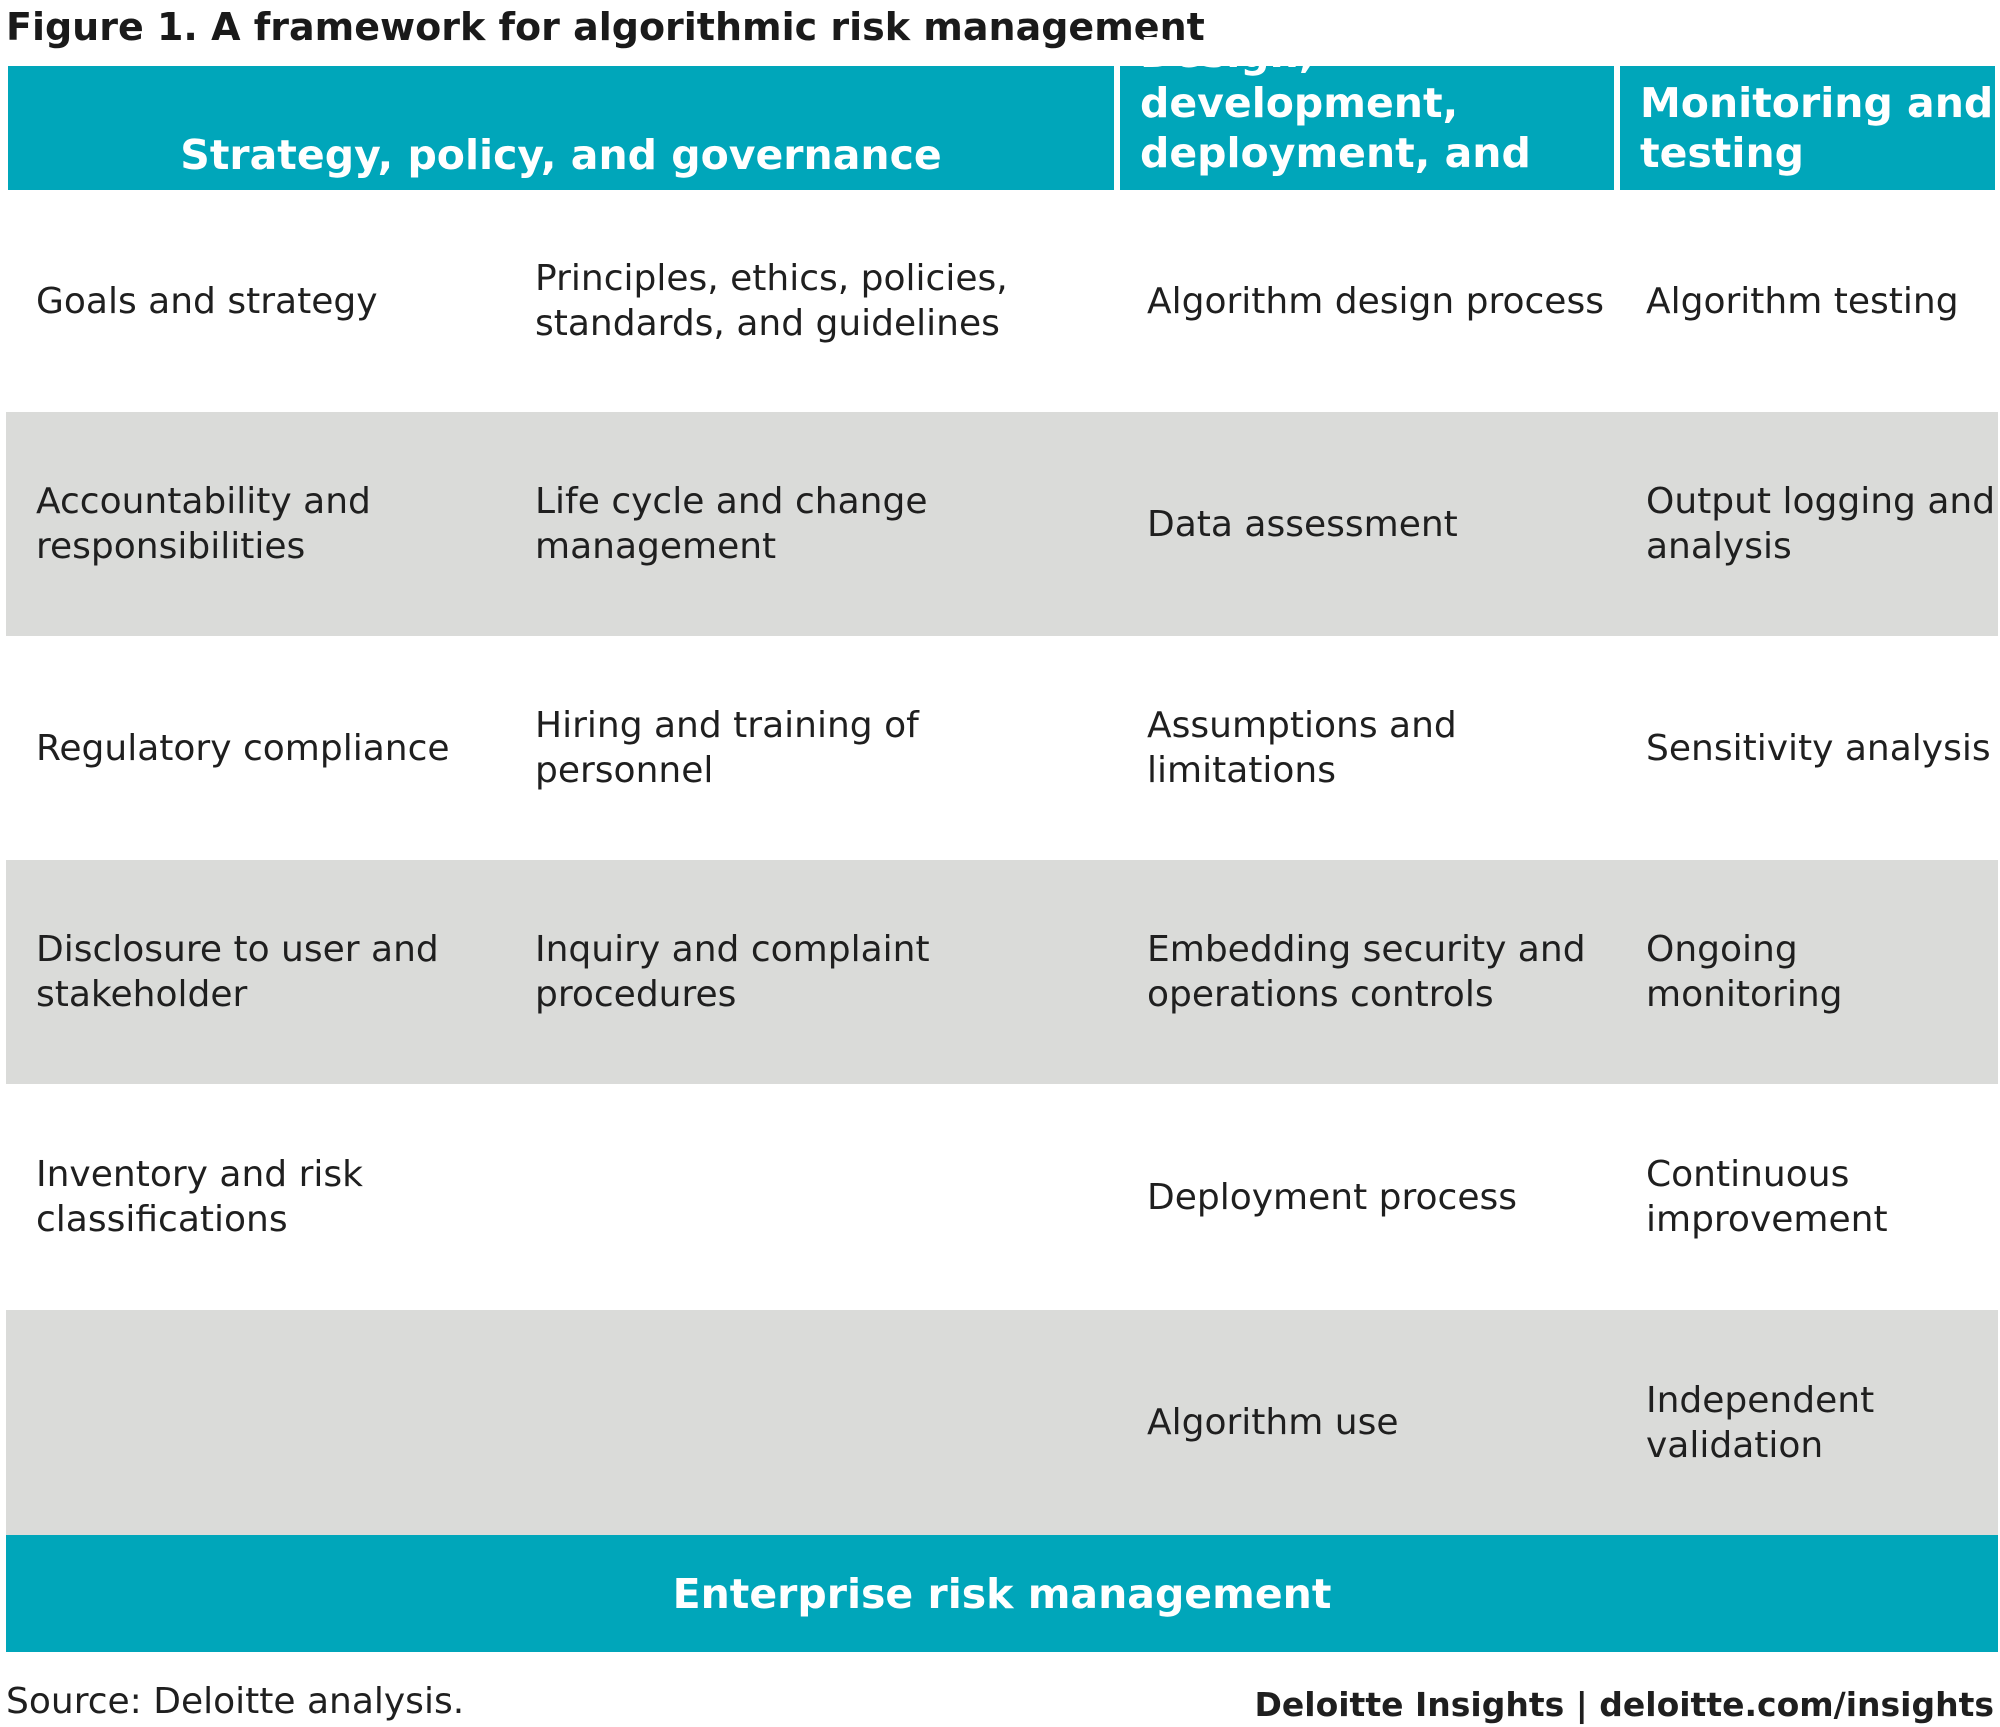 The height and width of the screenshot is (1727, 2000). I want to click on header-design: Design, development, deployment, and use, so click(1367, 128).